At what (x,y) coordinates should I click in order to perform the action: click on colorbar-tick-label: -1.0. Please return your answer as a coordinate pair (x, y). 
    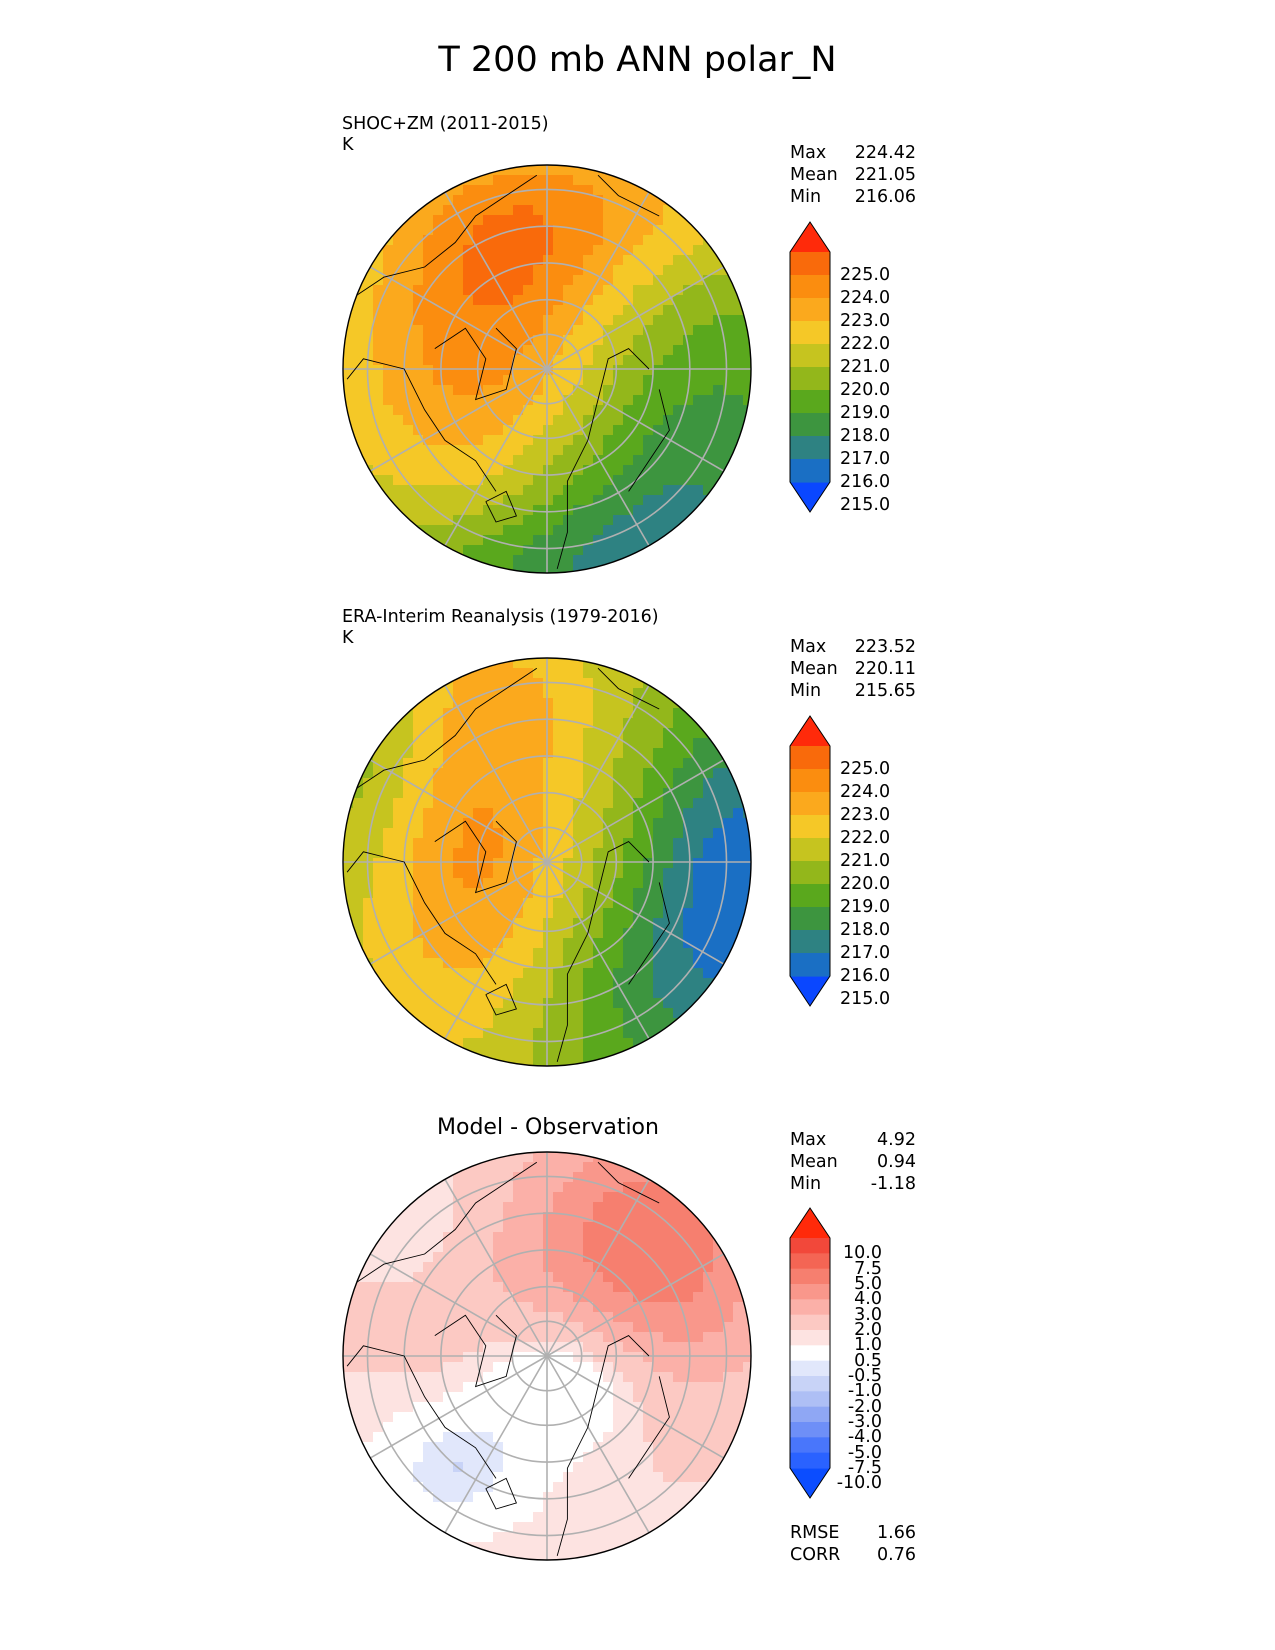
    Looking at the image, I should click on (864, 1391).